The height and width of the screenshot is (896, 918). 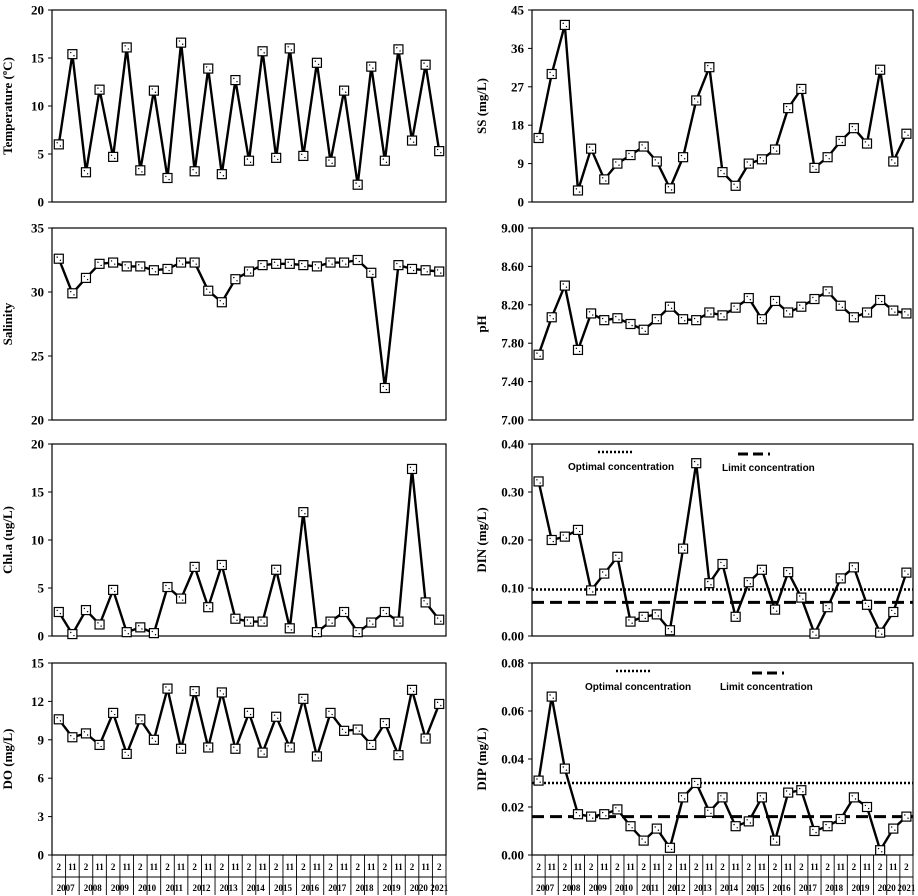 What do you see at coordinates (880, 300) in the screenshot?
I see `panel-ph-point` at bounding box center [880, 300].